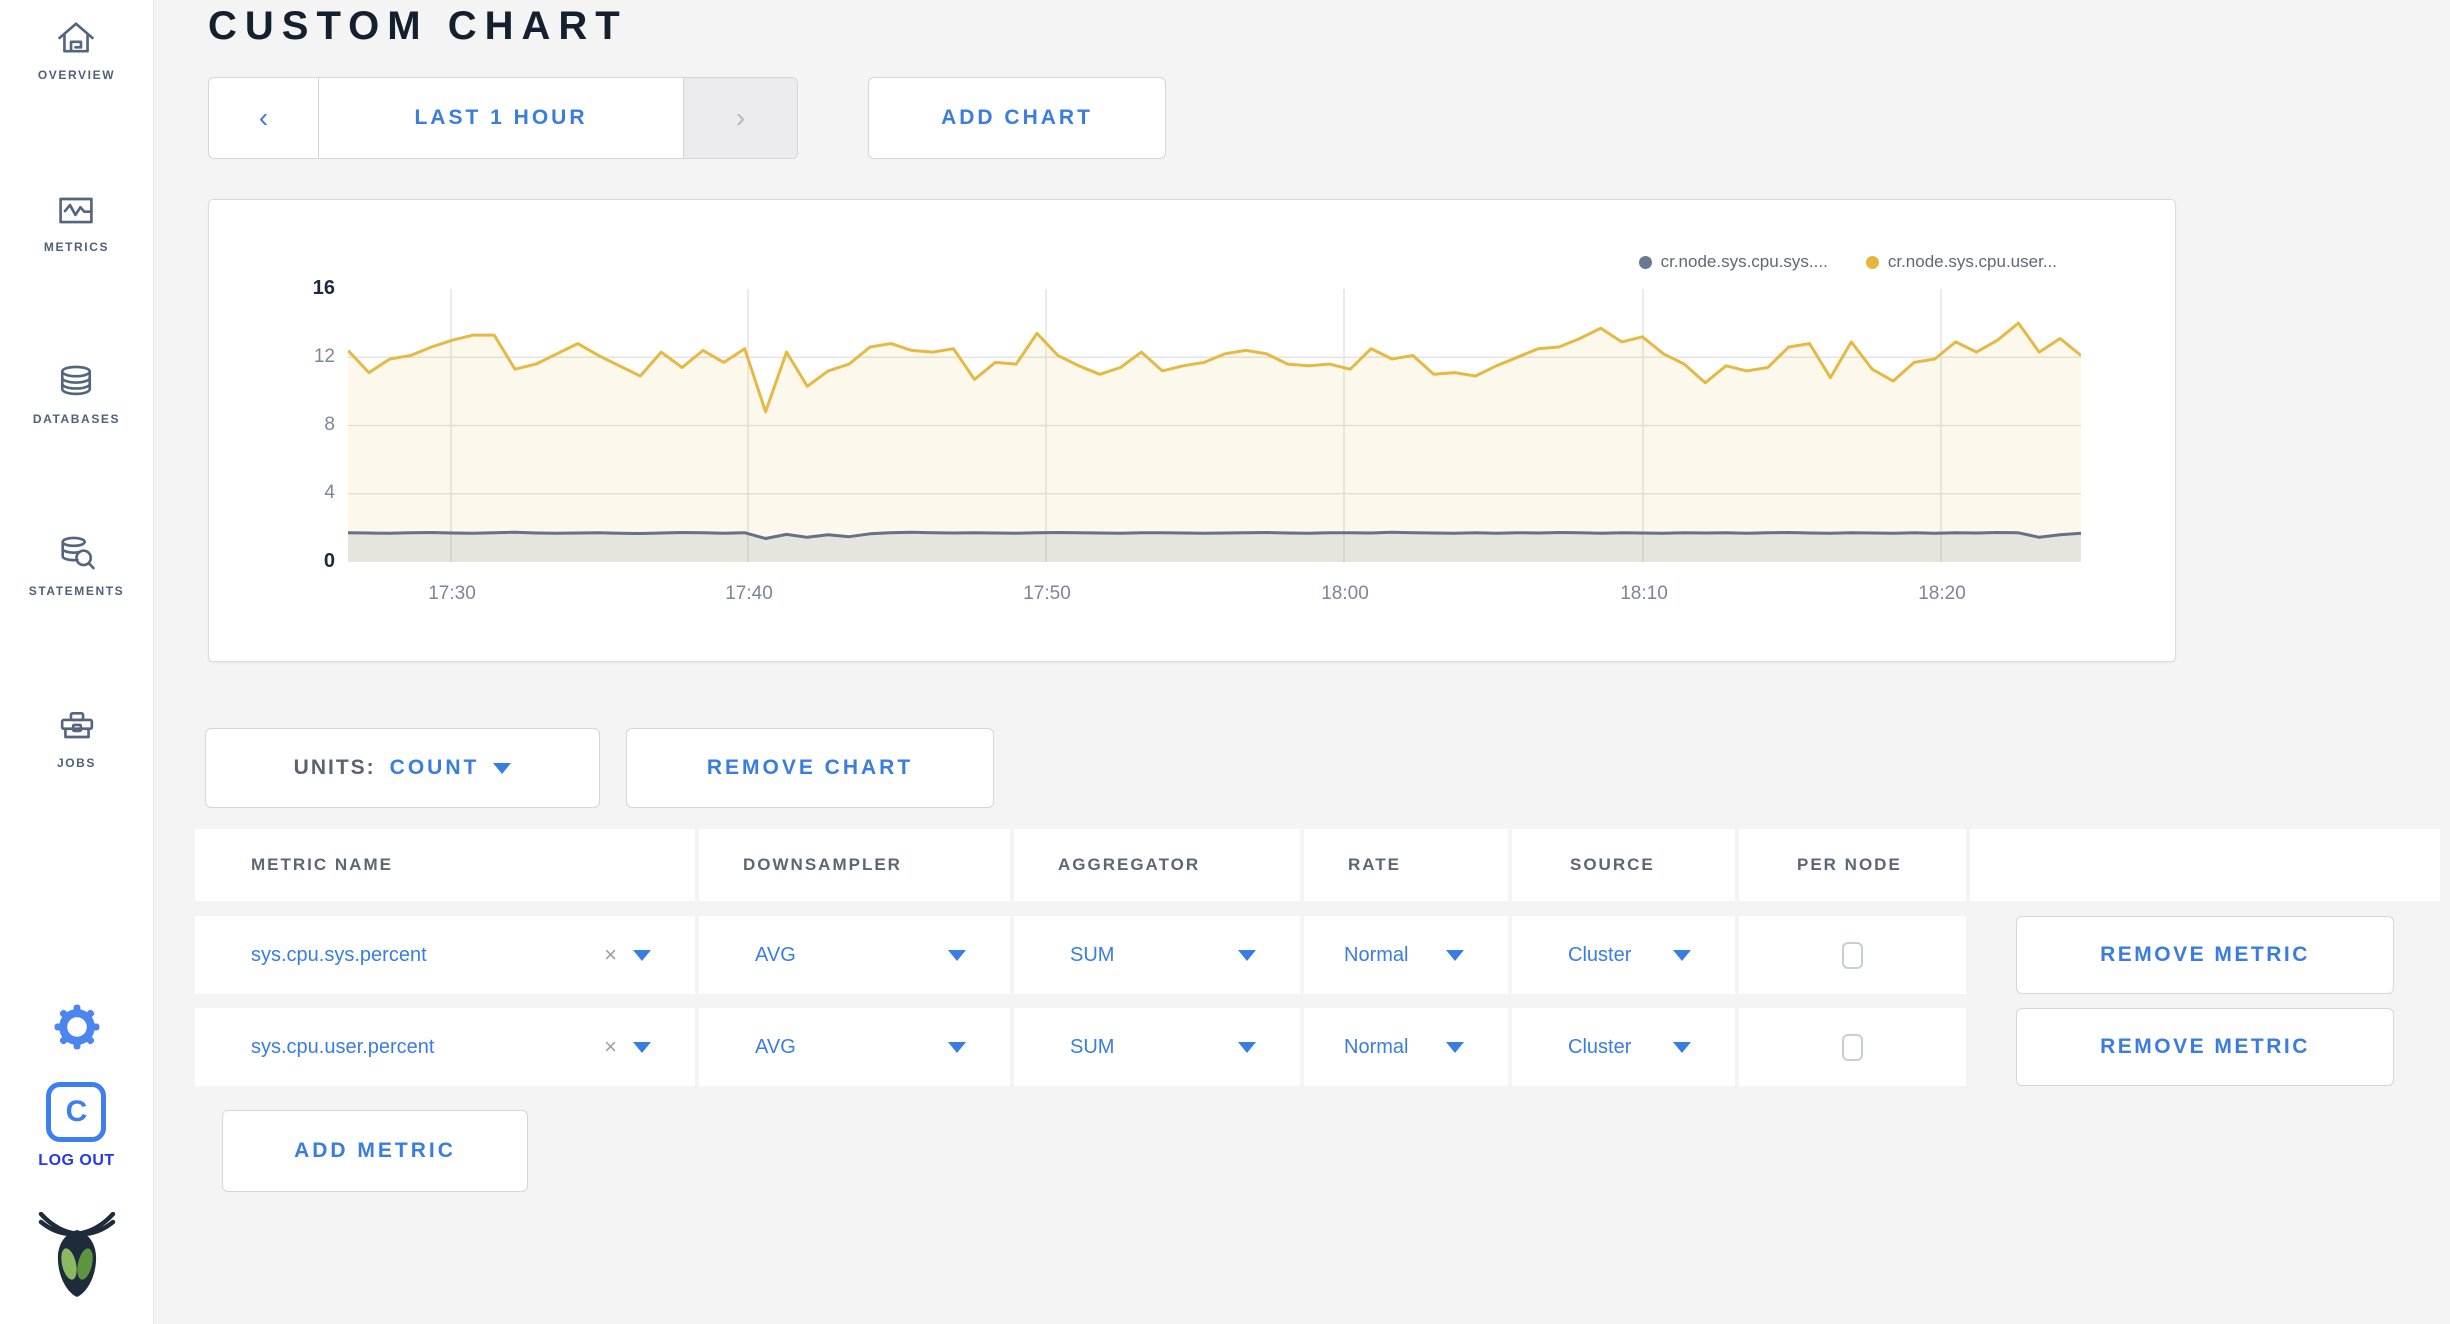 This screenshot has width=2450, height=1324. I want to click on col-header-actions, so click(2205, 865).